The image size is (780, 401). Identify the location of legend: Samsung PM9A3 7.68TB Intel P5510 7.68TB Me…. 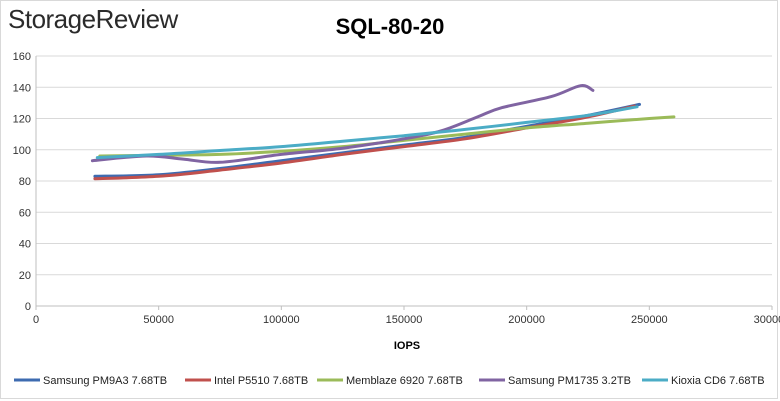
(389, 381).